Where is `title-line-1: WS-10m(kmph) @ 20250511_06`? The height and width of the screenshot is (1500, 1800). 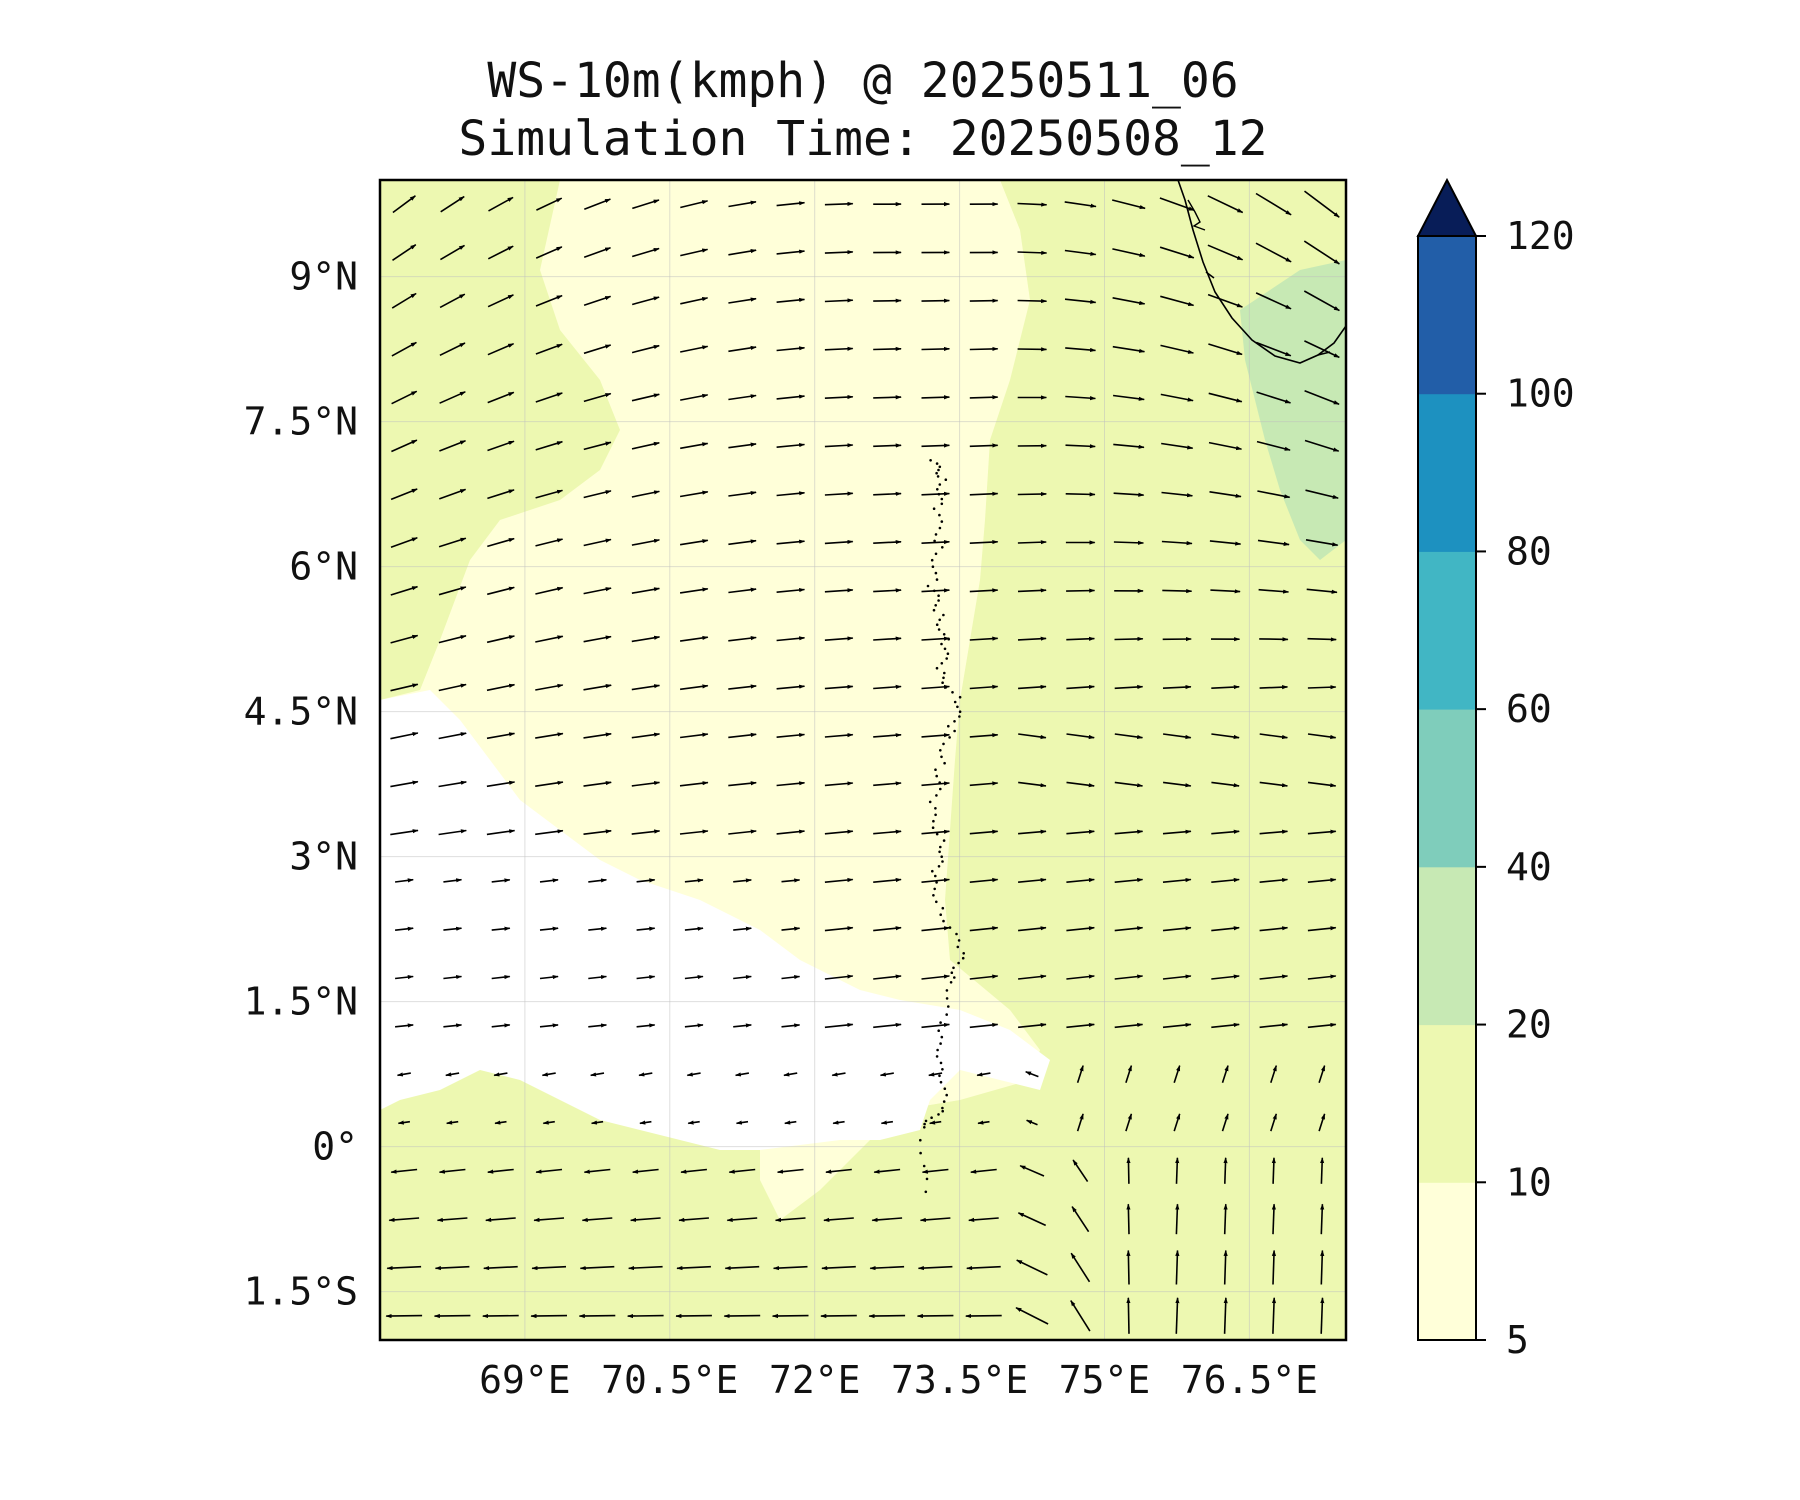 title-line-1: WS-10m(kmph) @ 20250511_06 is located at coordinates (862, 81).